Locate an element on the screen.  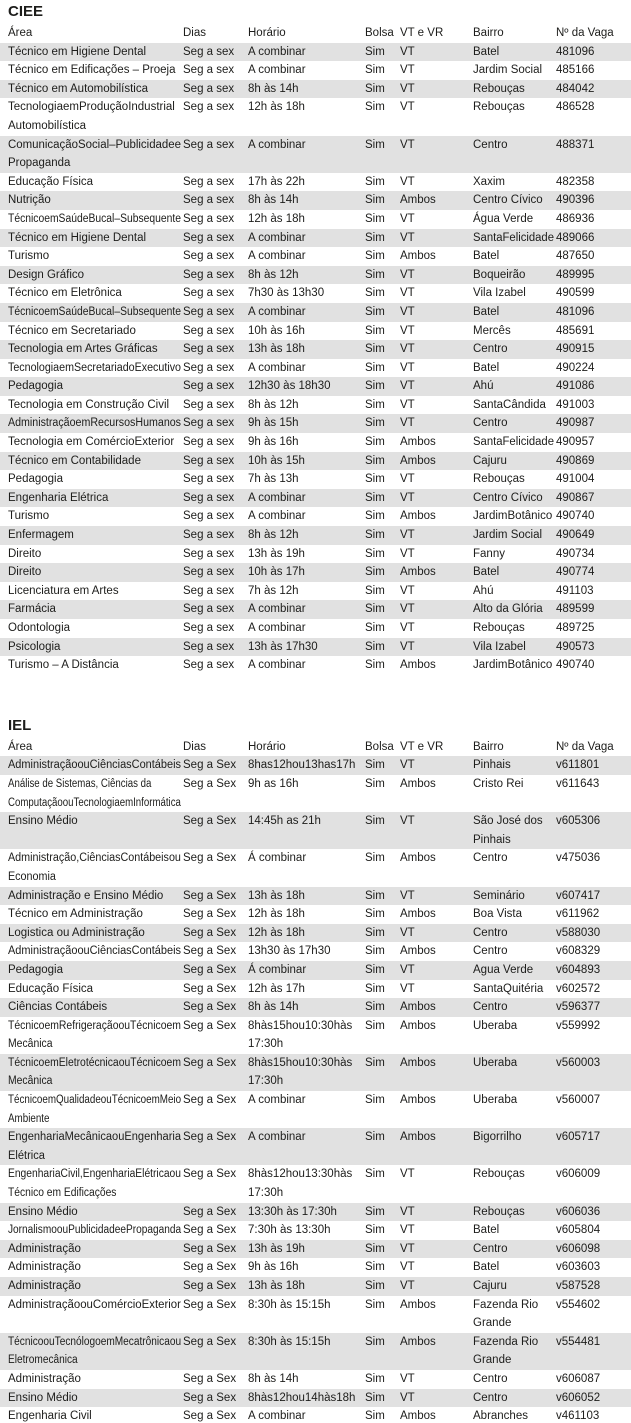
cell-area: EngenhariaMecânicaouEngenharia Elétrica is located at coordinates (95, 1146).